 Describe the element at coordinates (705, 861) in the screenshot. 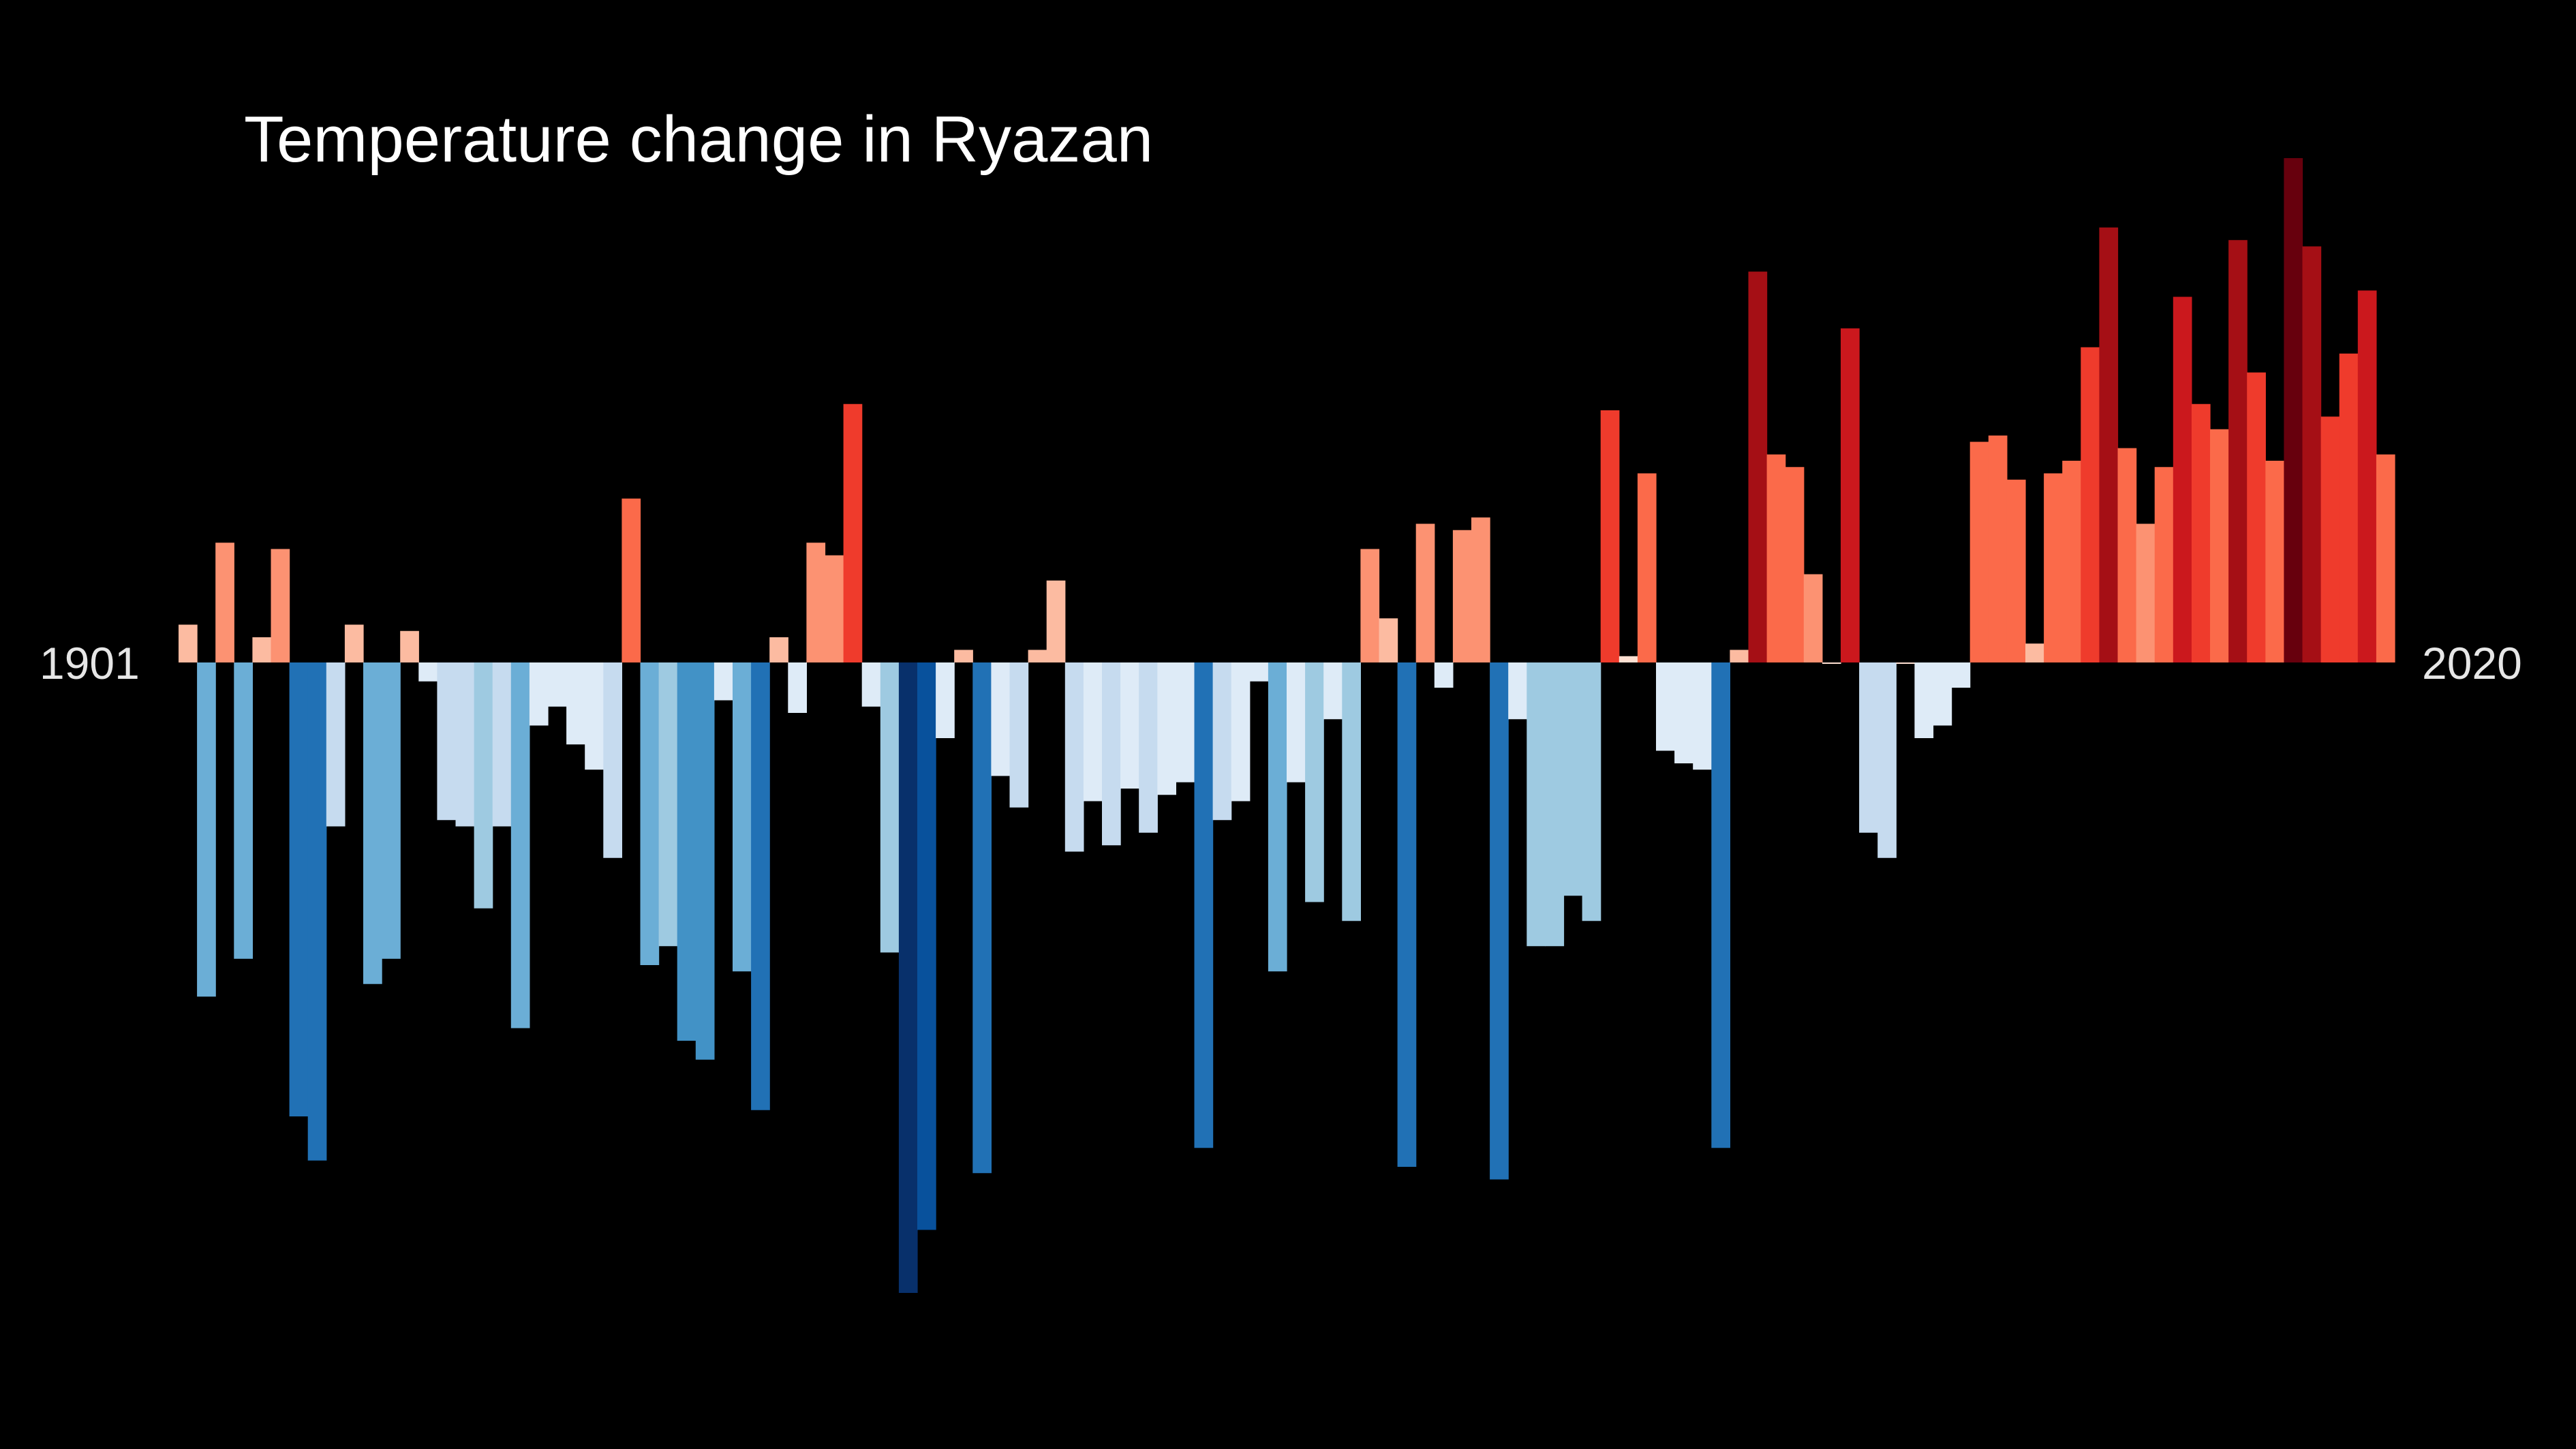

I see `bar-1929` at that location.